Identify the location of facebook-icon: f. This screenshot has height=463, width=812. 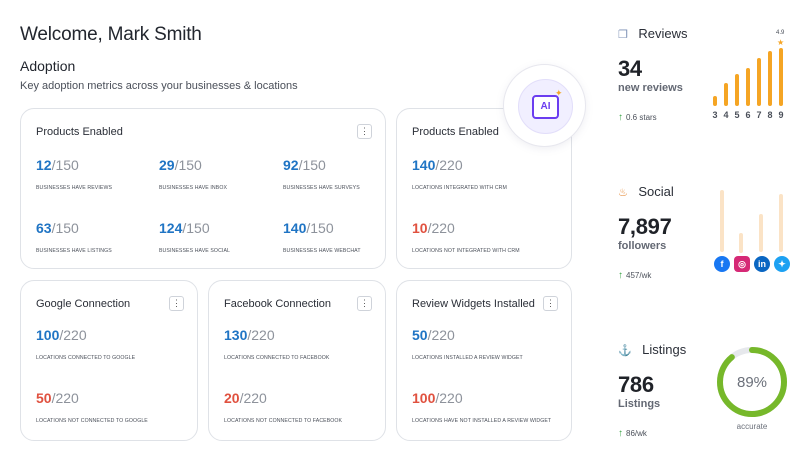
(722, 264).